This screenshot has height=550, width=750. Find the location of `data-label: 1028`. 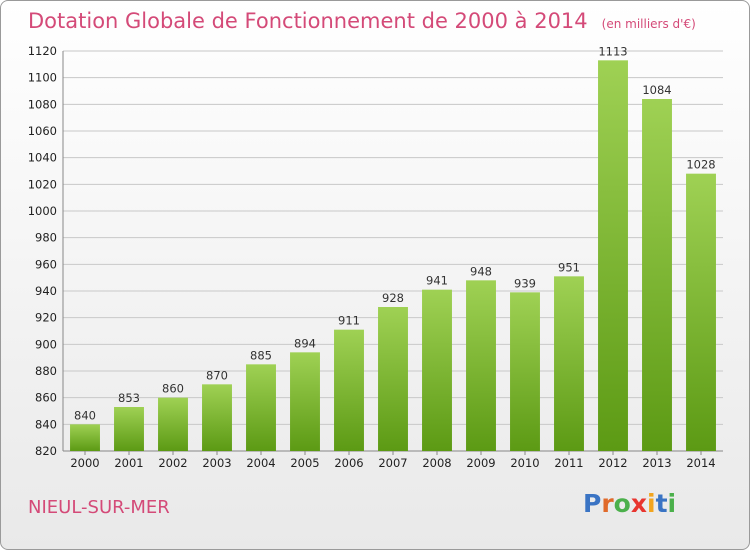

data-label: 1028 is located at coordinates (700, 165).